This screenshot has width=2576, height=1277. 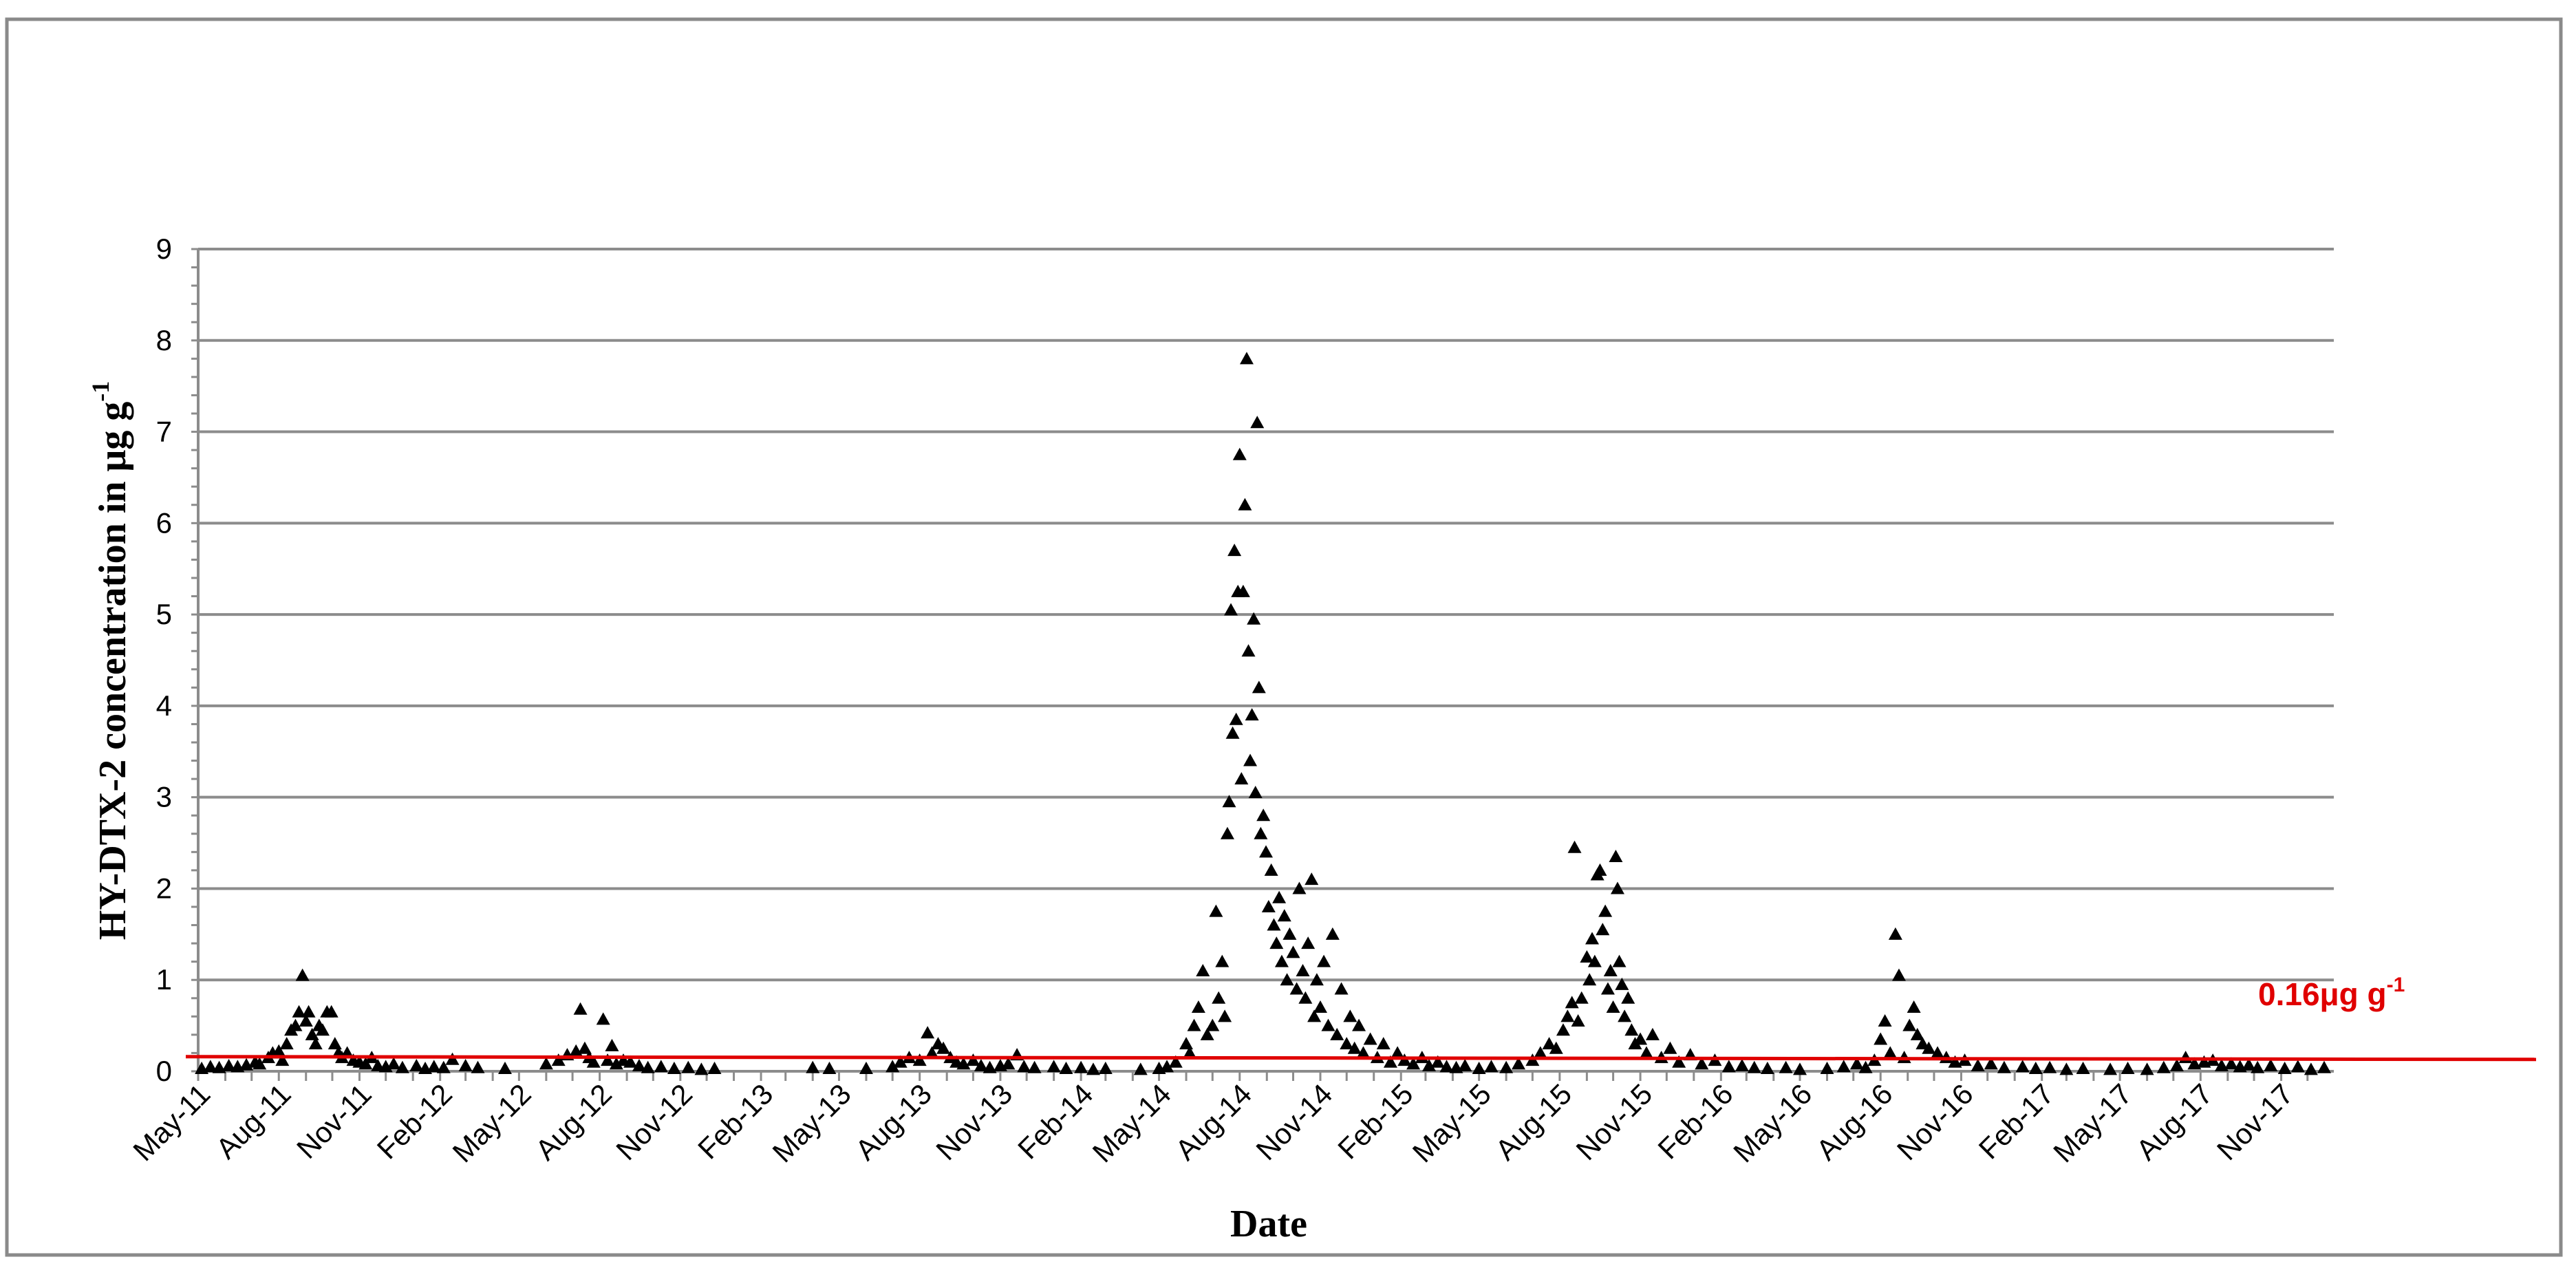 What do you see at coordinates (164, 432) in the screenshot?
I see `y-tick-label: 7` at bounding box center [164, 432].